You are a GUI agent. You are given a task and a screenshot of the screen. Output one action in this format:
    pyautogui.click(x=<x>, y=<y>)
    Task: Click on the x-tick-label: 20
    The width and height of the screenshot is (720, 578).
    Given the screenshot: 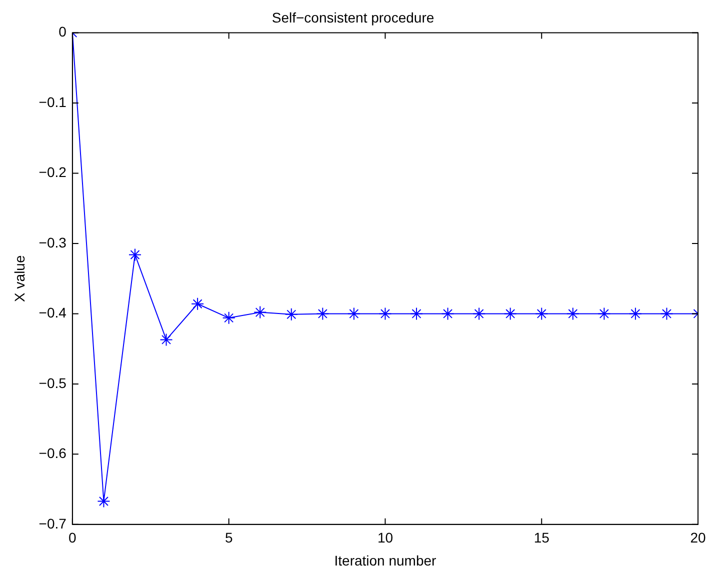 What is the action you would take?
    pyautogui.click(x=698, y=538)
    